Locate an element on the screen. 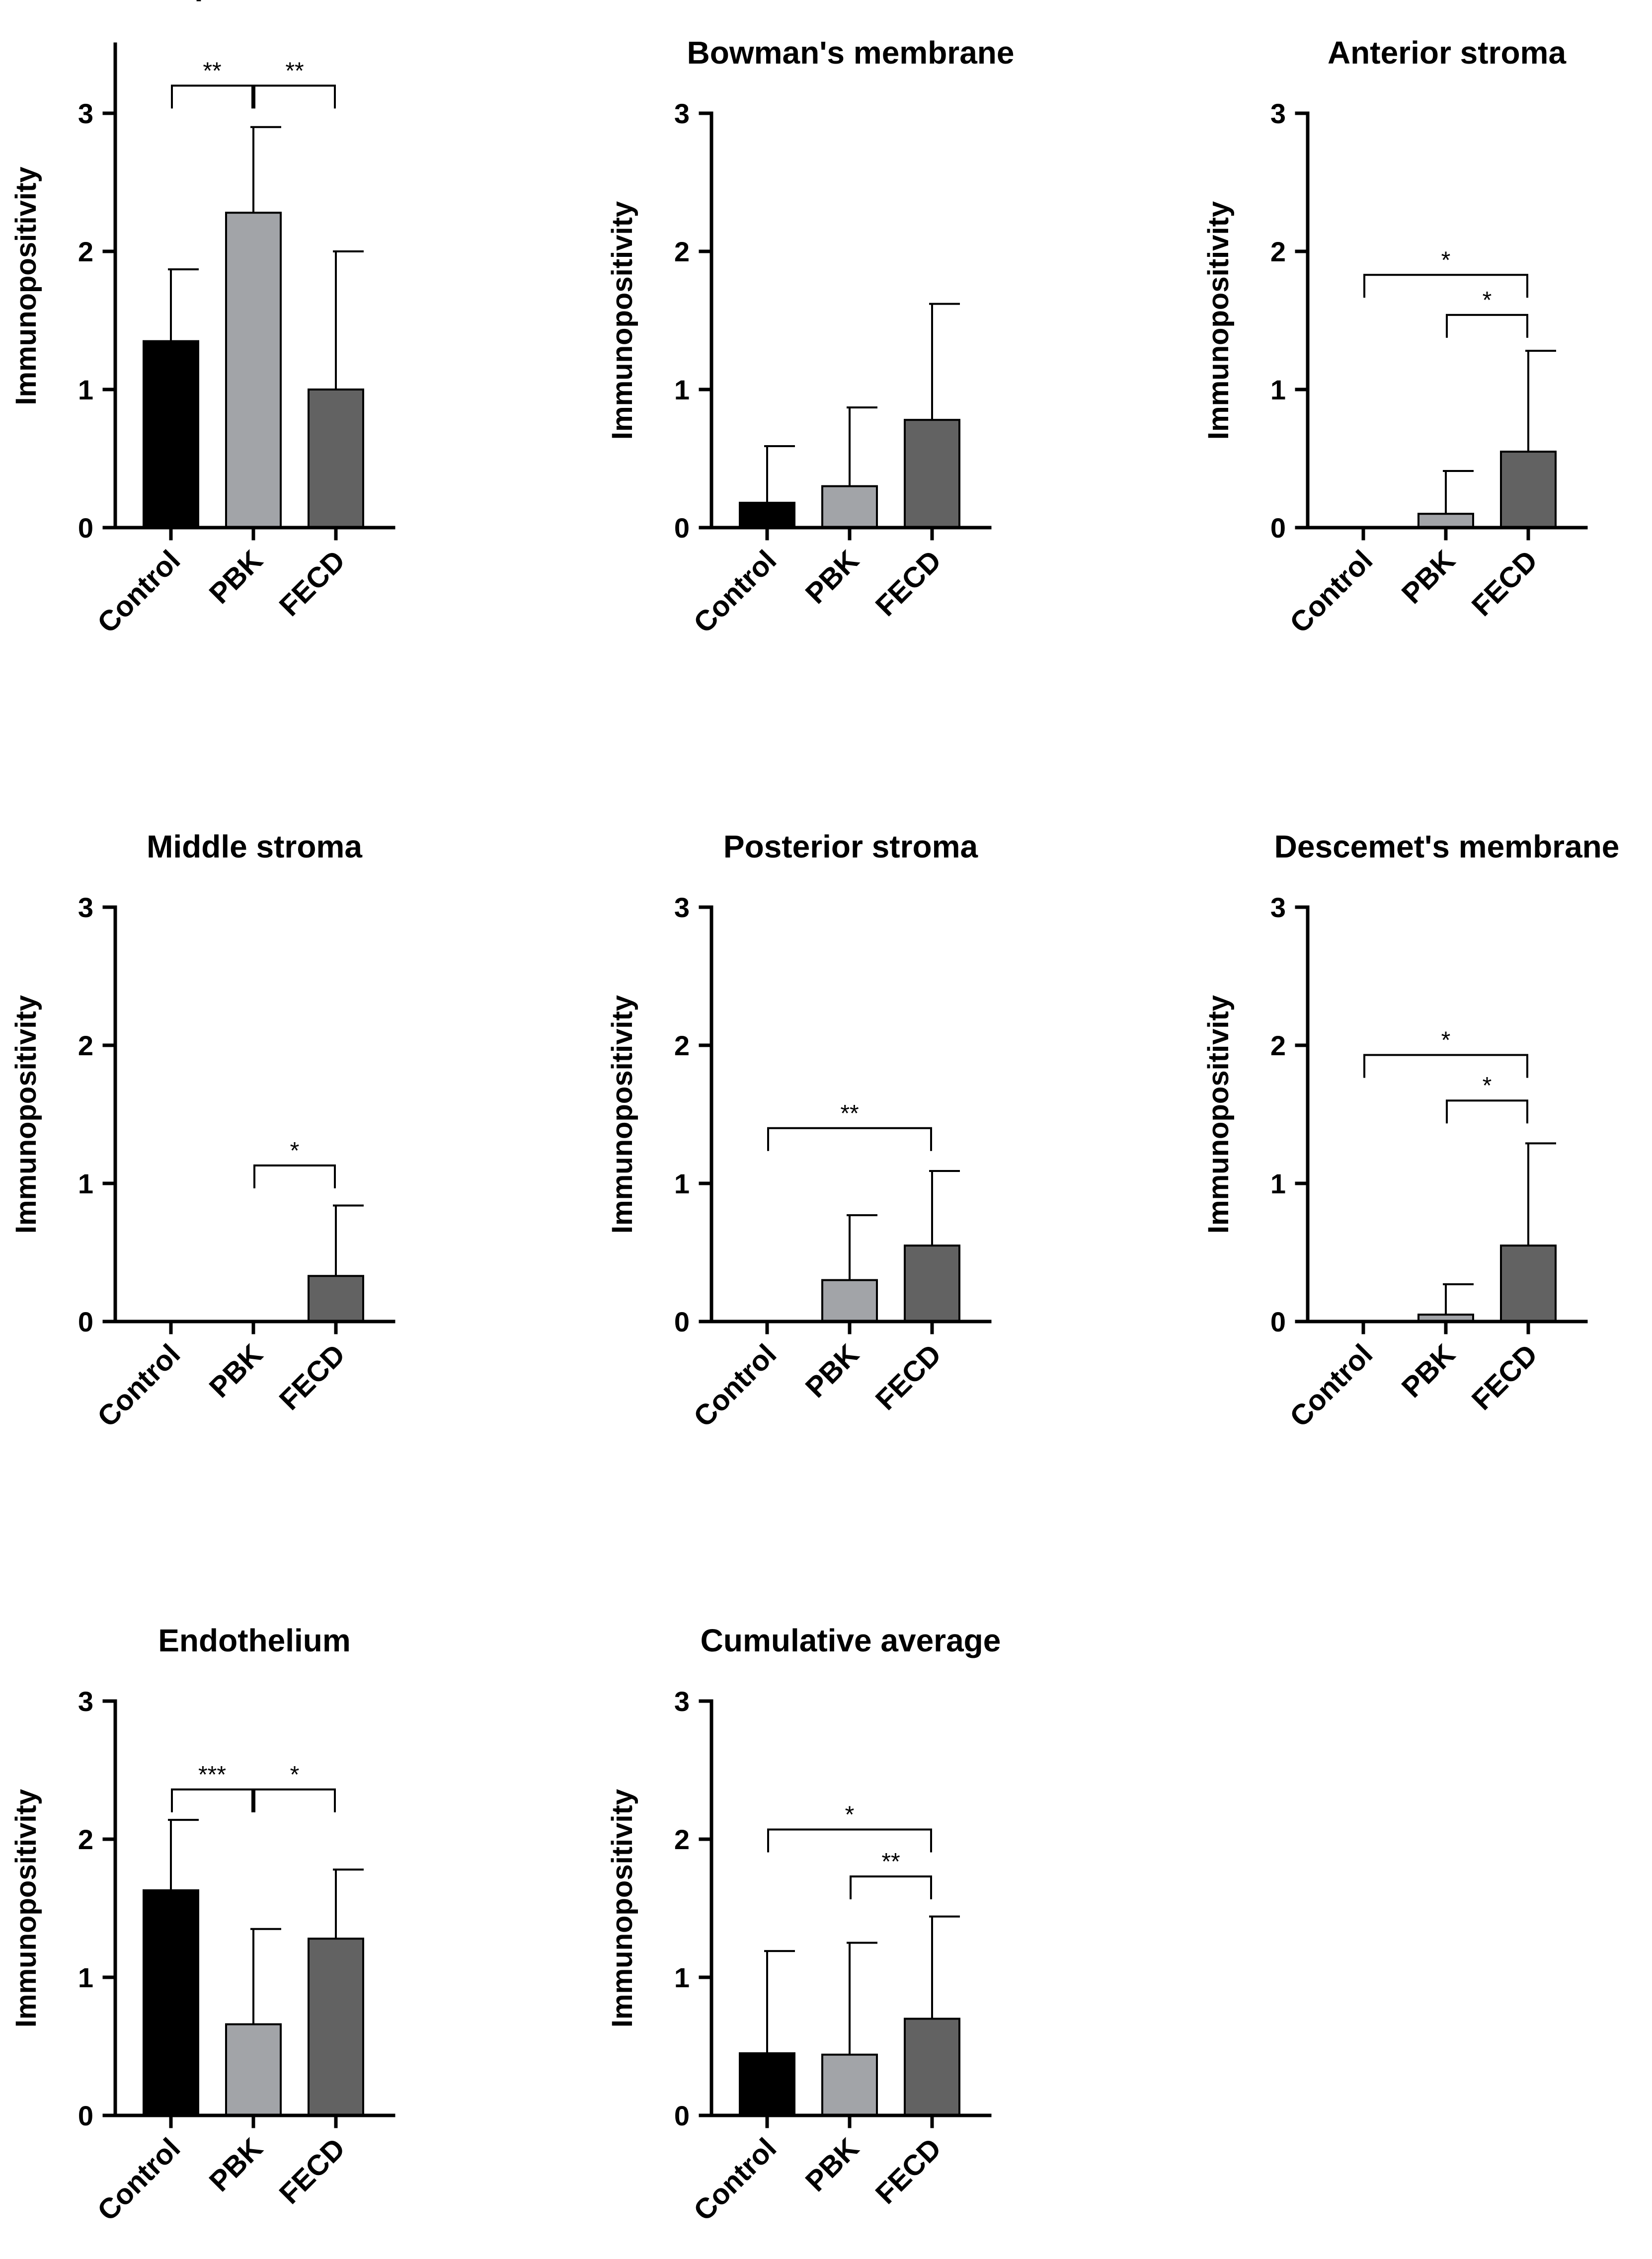  chart-title: Anterior stroma is located at coordinates (1447, 53).